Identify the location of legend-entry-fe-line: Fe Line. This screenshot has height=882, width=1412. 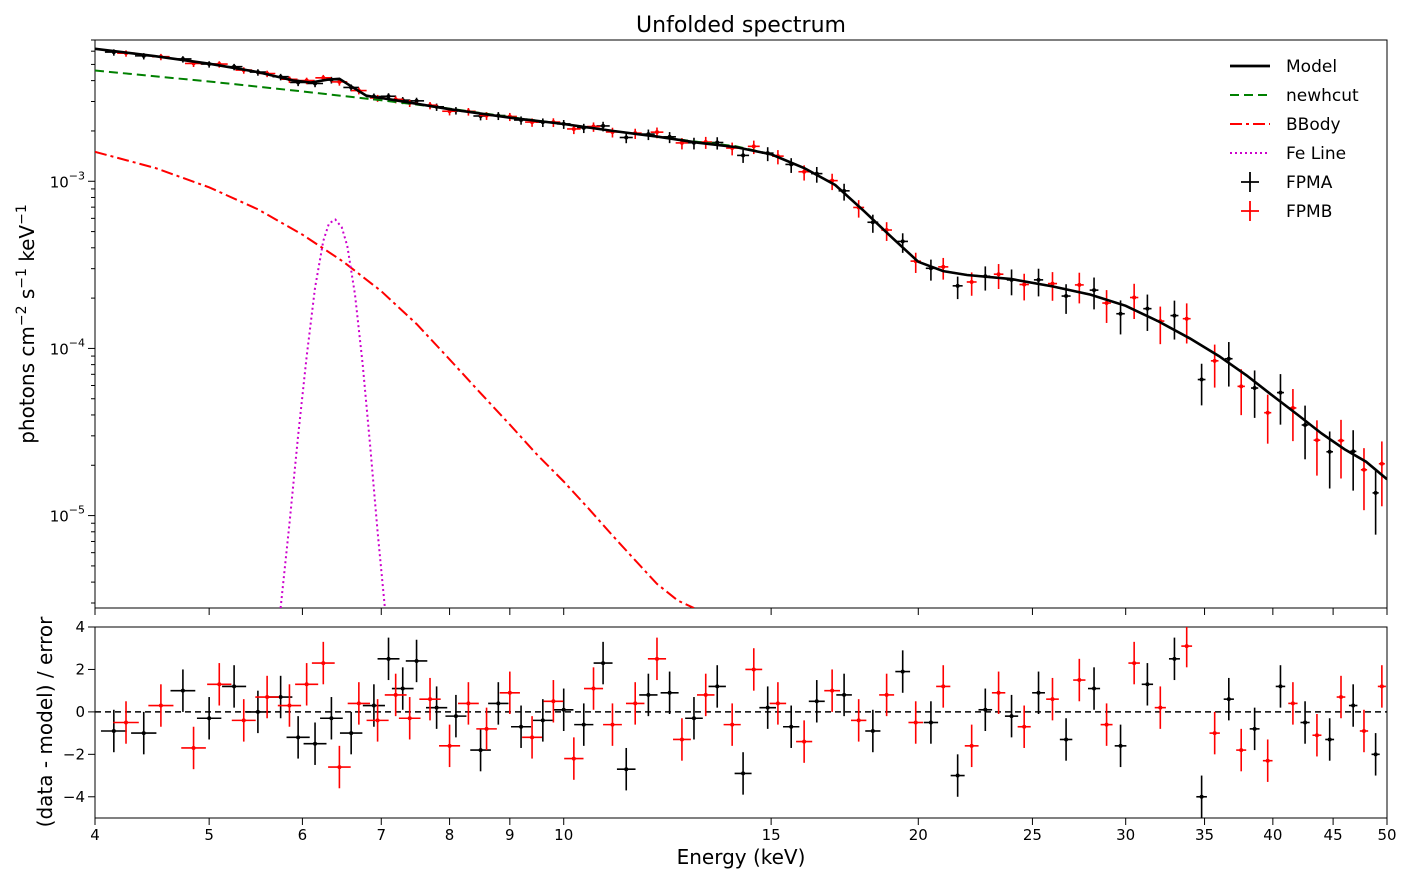
(1288, 154).